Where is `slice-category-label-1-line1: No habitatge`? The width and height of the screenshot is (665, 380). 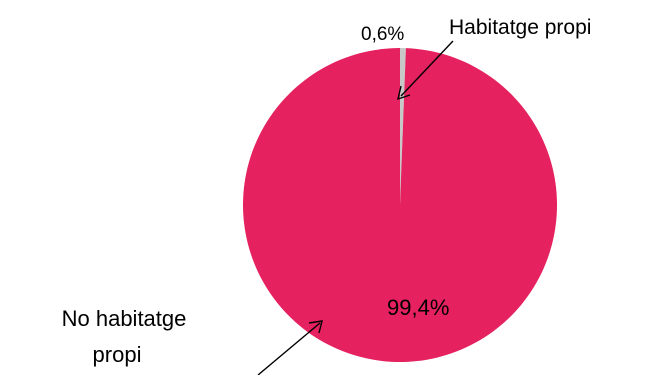
slice-category-label-1-line1: No habitatge is located at coordinates (124, 318).